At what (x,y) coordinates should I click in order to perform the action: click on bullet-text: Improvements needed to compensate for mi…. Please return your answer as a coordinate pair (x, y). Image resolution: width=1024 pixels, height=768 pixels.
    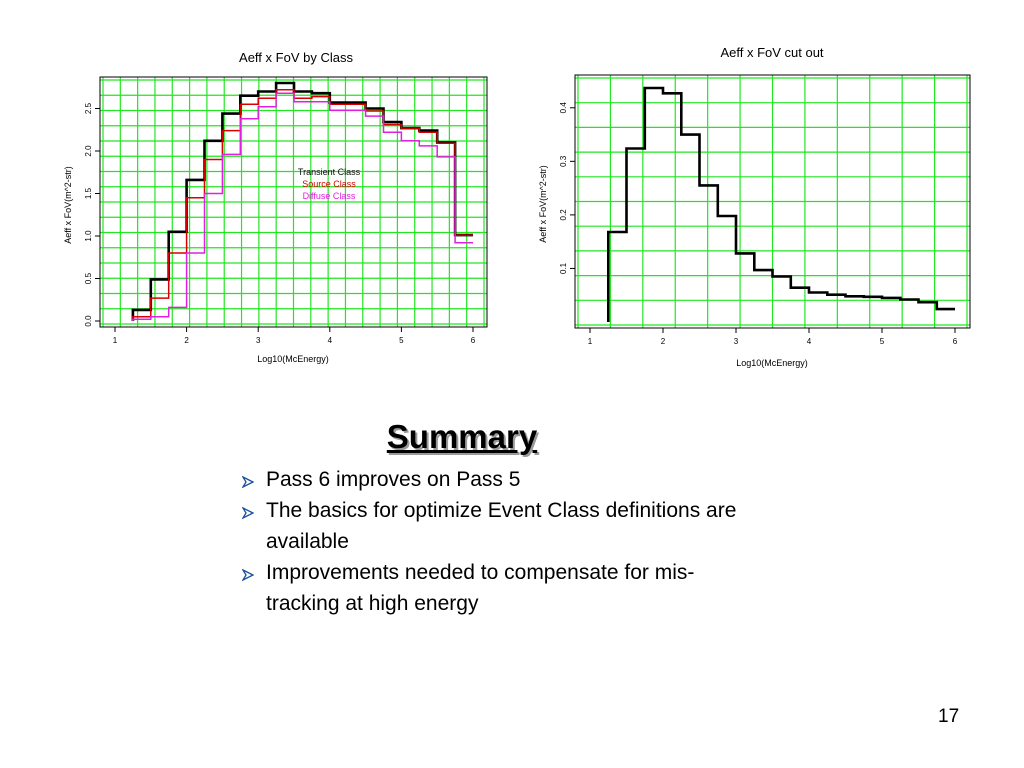
    Looking at the image, I should click on (480, 588).